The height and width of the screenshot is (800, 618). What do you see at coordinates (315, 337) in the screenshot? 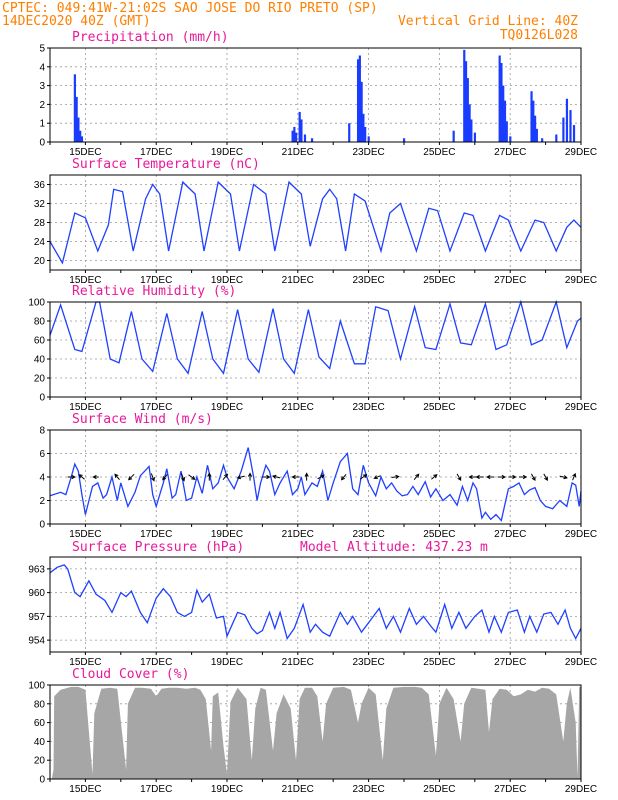
I see `series-line-rh` at bounding box center [315, 337].